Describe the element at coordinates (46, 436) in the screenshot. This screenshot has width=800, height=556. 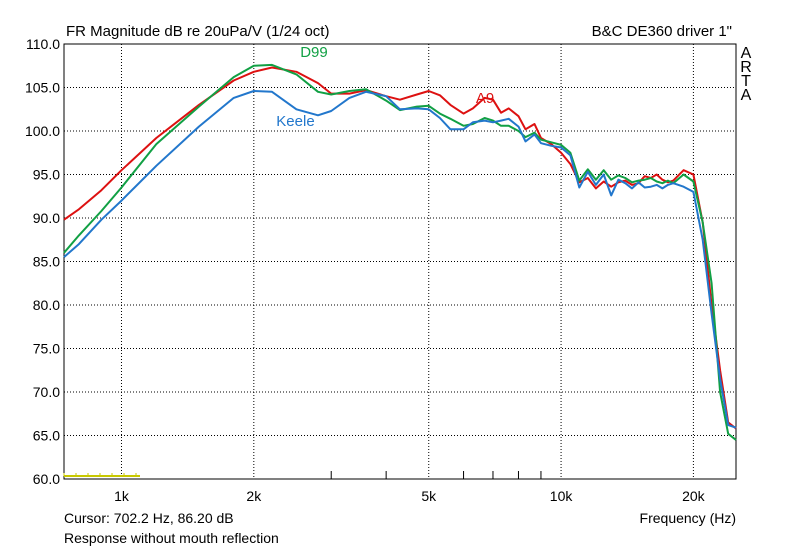
I see `y-tick-label: 65.0` at that location.